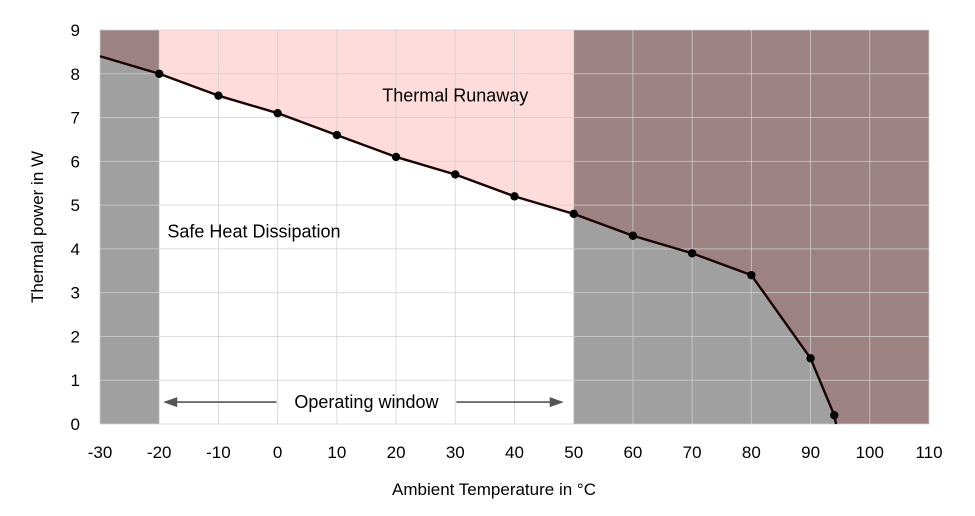  I want to click on y-tick-label: 3, so click(75, 293).